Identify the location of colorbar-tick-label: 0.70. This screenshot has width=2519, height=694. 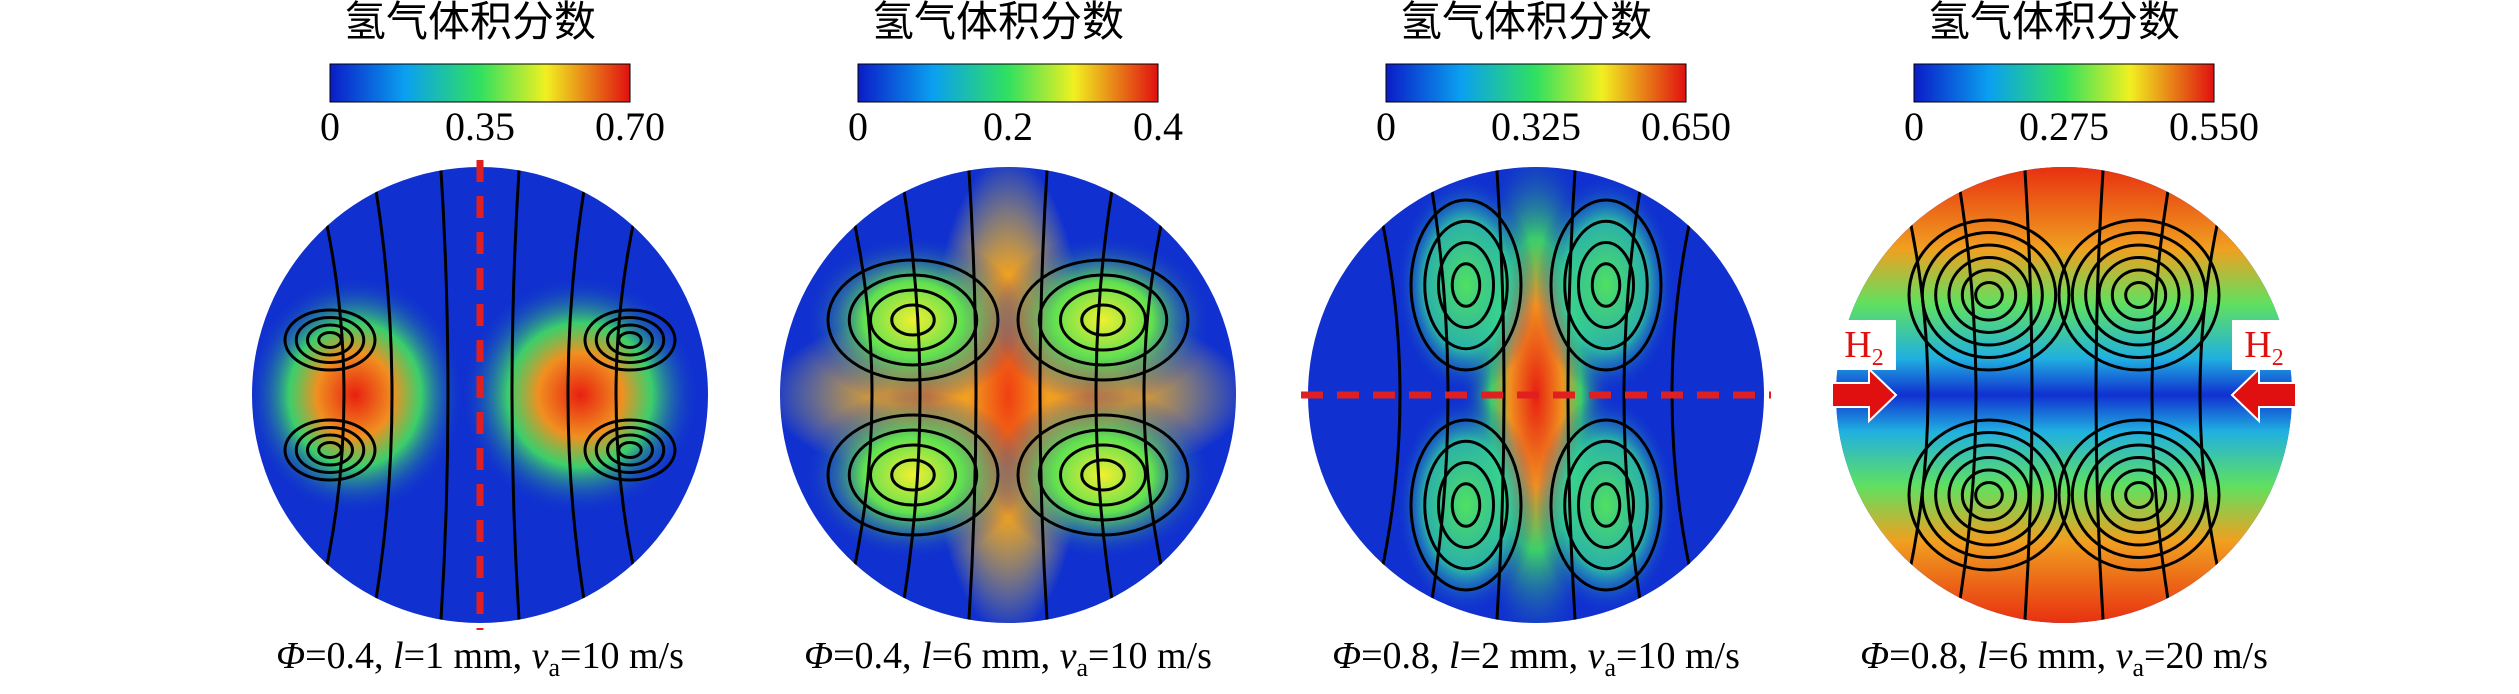
(630, 126).